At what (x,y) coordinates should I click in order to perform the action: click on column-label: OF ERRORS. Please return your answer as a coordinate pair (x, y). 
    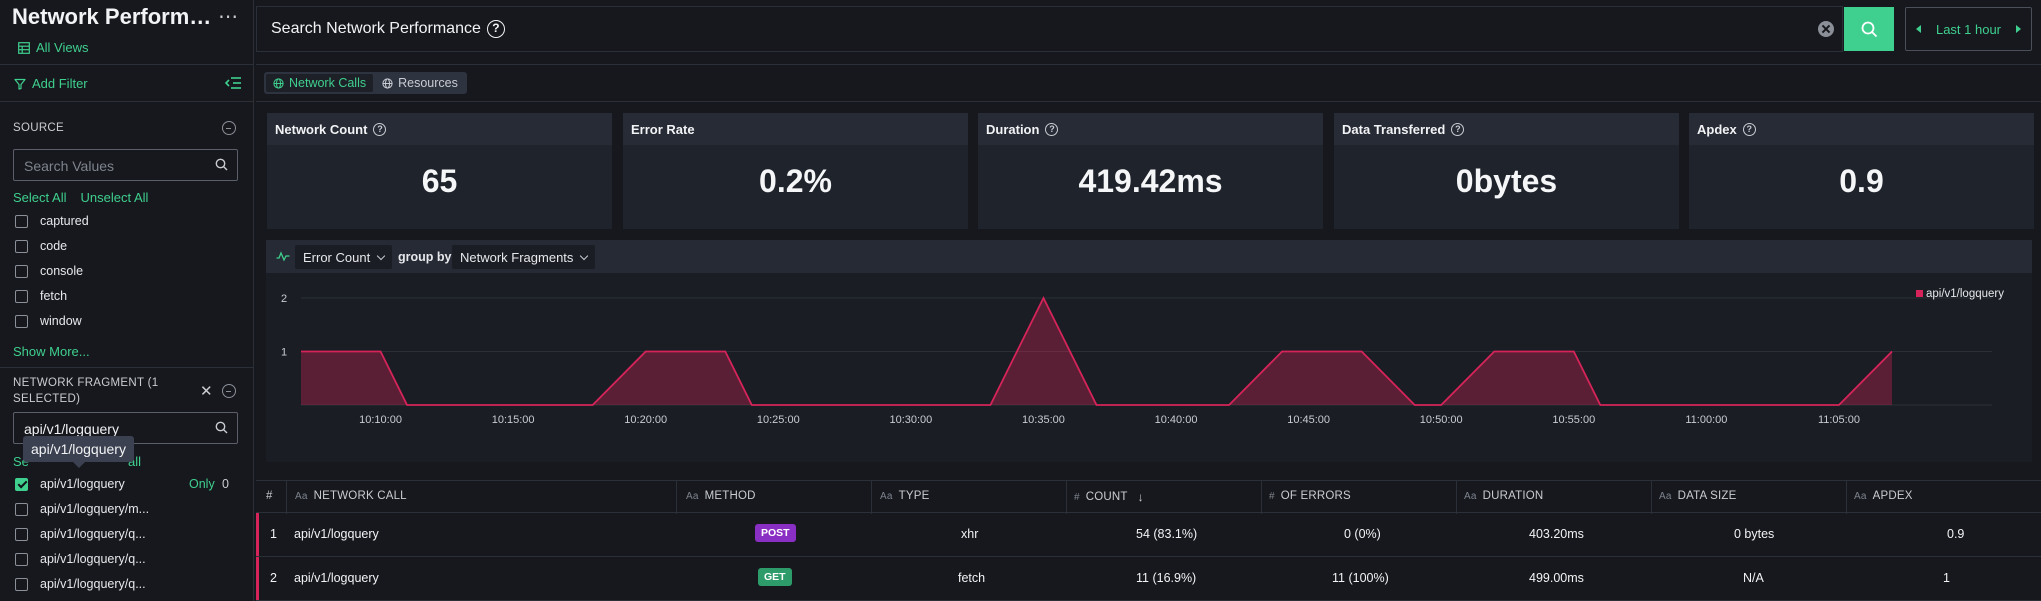
    Looking at the image, I should click on (1315, 496).